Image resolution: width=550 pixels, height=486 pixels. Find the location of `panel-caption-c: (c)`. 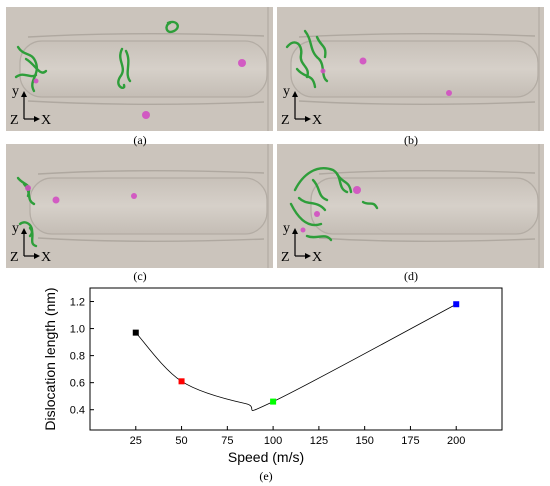

panel-caption-c: (c) is located at coordinates (140, 276).